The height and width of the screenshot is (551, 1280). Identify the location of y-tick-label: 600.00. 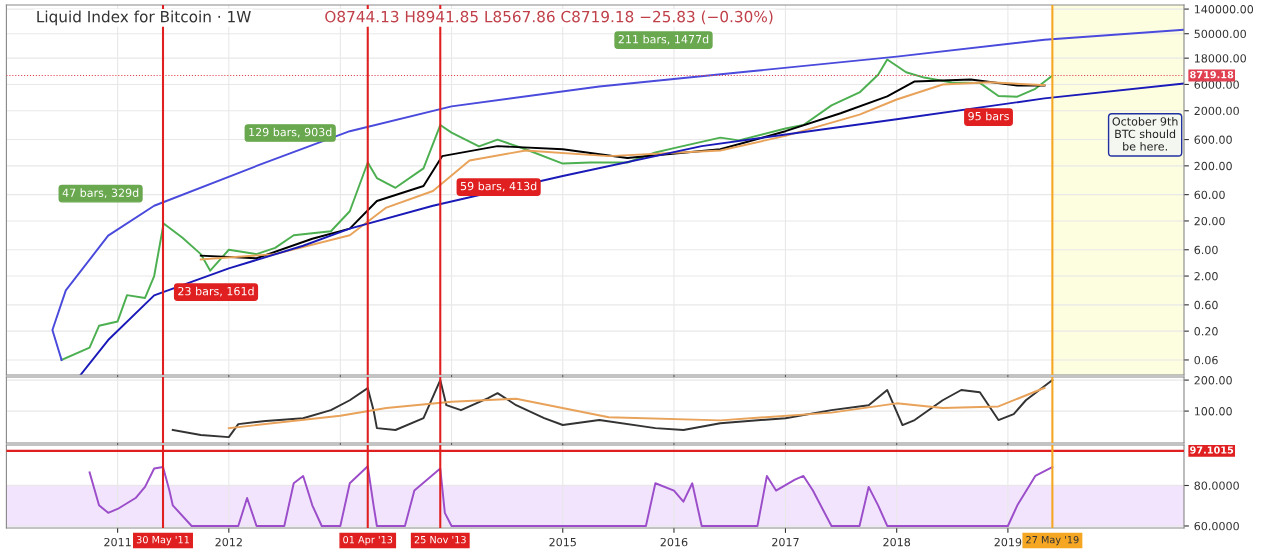
(1213, 139).